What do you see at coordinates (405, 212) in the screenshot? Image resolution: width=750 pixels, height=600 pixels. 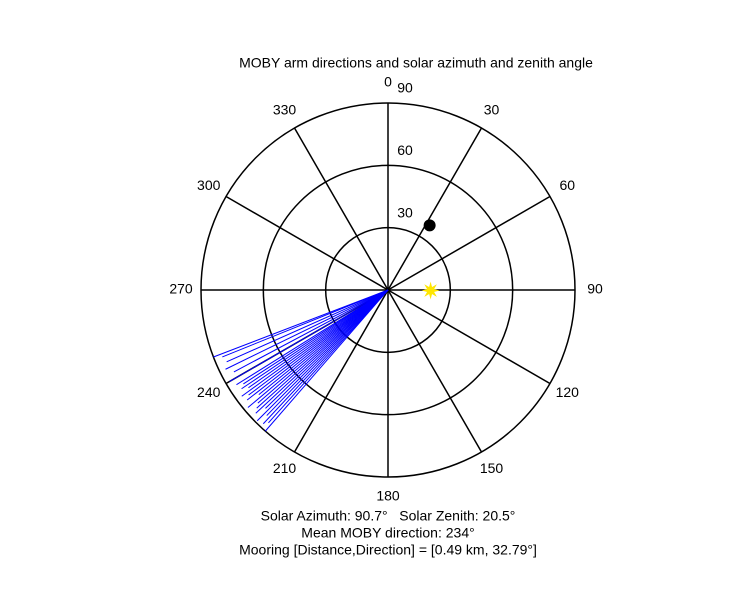 I see `r-tick-label: 30` at bounding box center [405, 212].